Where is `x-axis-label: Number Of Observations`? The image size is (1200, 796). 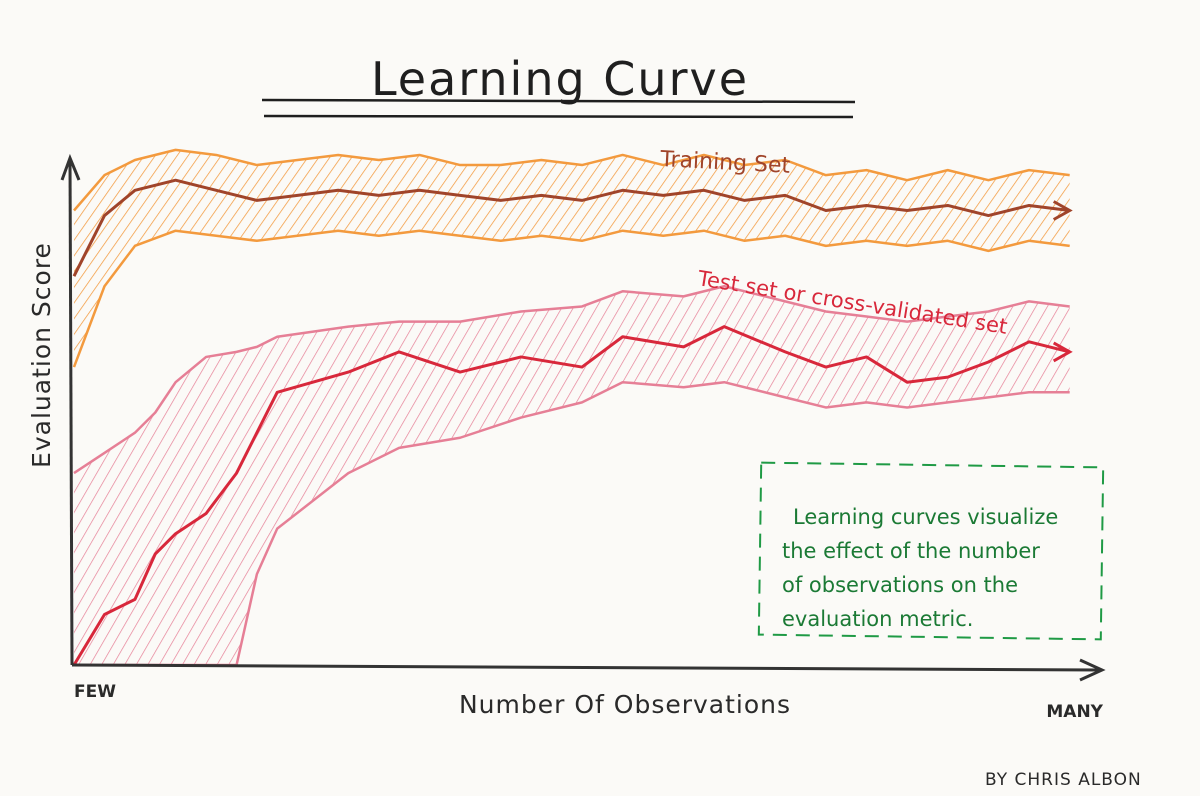
x-axis-label: Number Of Observations is located at coordinates (625, 704).